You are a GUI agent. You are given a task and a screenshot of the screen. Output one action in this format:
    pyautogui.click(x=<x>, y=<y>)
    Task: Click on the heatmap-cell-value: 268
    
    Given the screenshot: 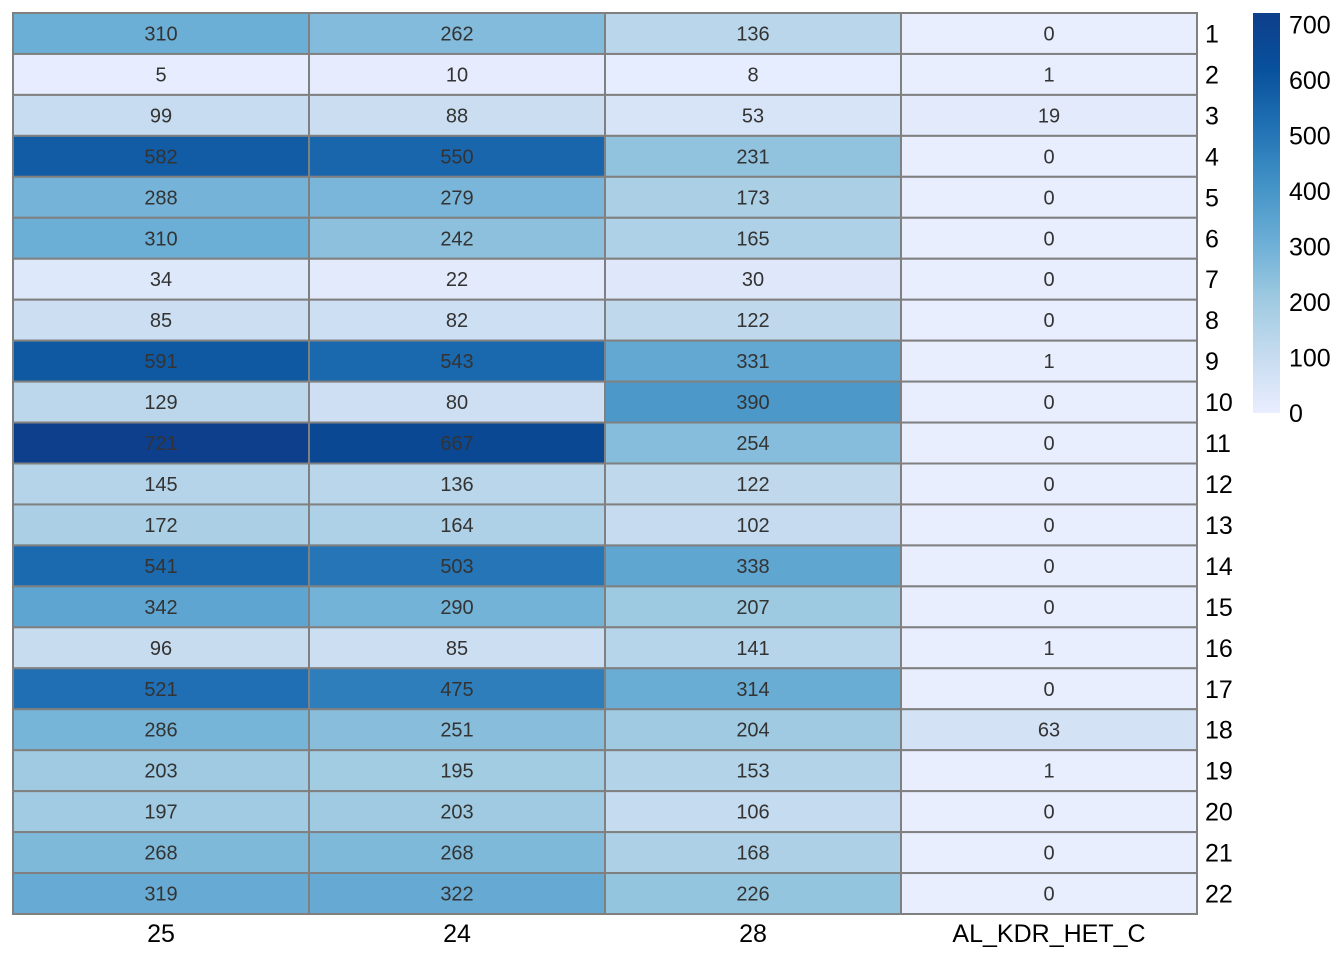 What is the action you would take?
    pyautogui.click(x=456, y=854)
    